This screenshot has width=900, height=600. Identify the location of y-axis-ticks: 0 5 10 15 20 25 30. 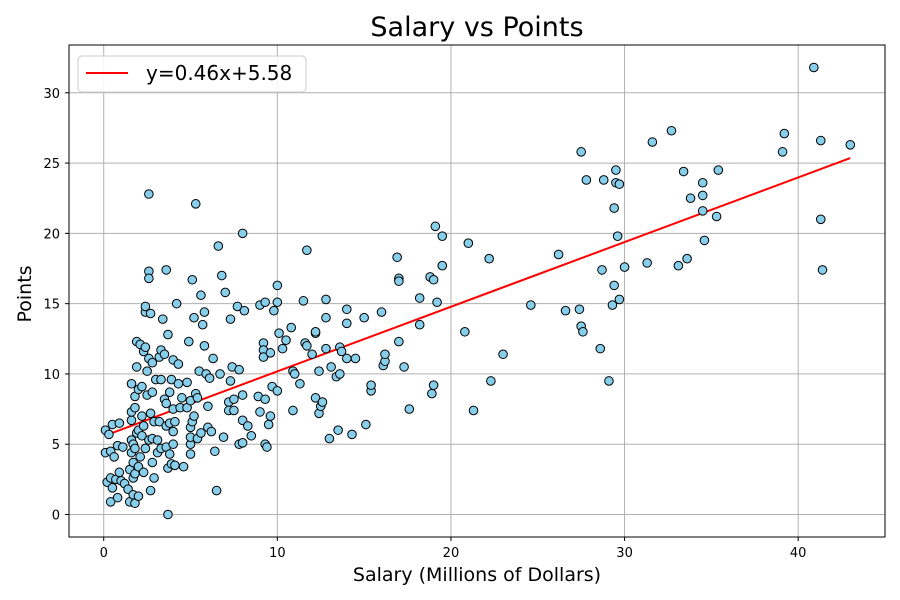
(56, 305).